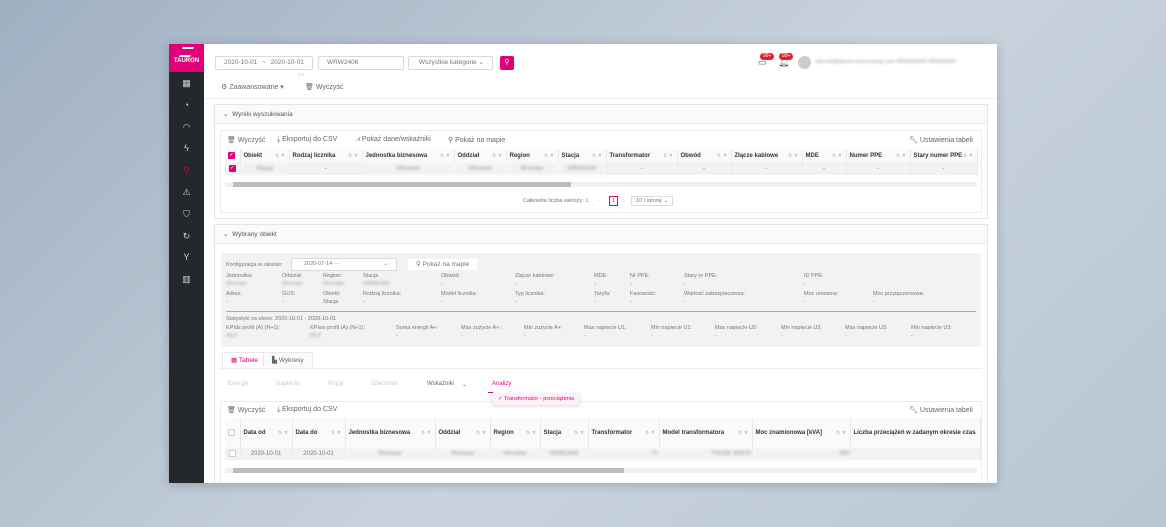 This screenshot has height=527, width=1166. I want to click on analysis-export-button: ⤓ Eksportuj do CSV, so click(307, 410).